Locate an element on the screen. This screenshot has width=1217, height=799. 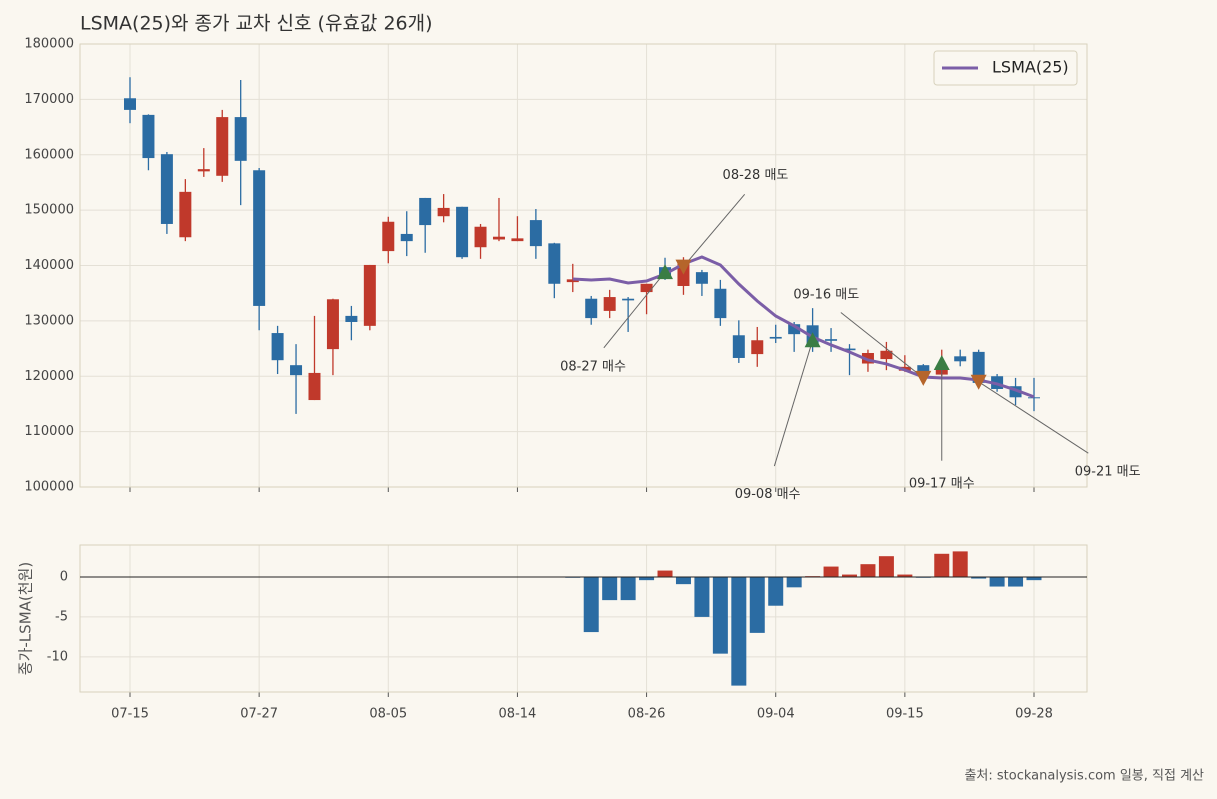
y-tick-label: 0 is located at coordinates (64, 576).